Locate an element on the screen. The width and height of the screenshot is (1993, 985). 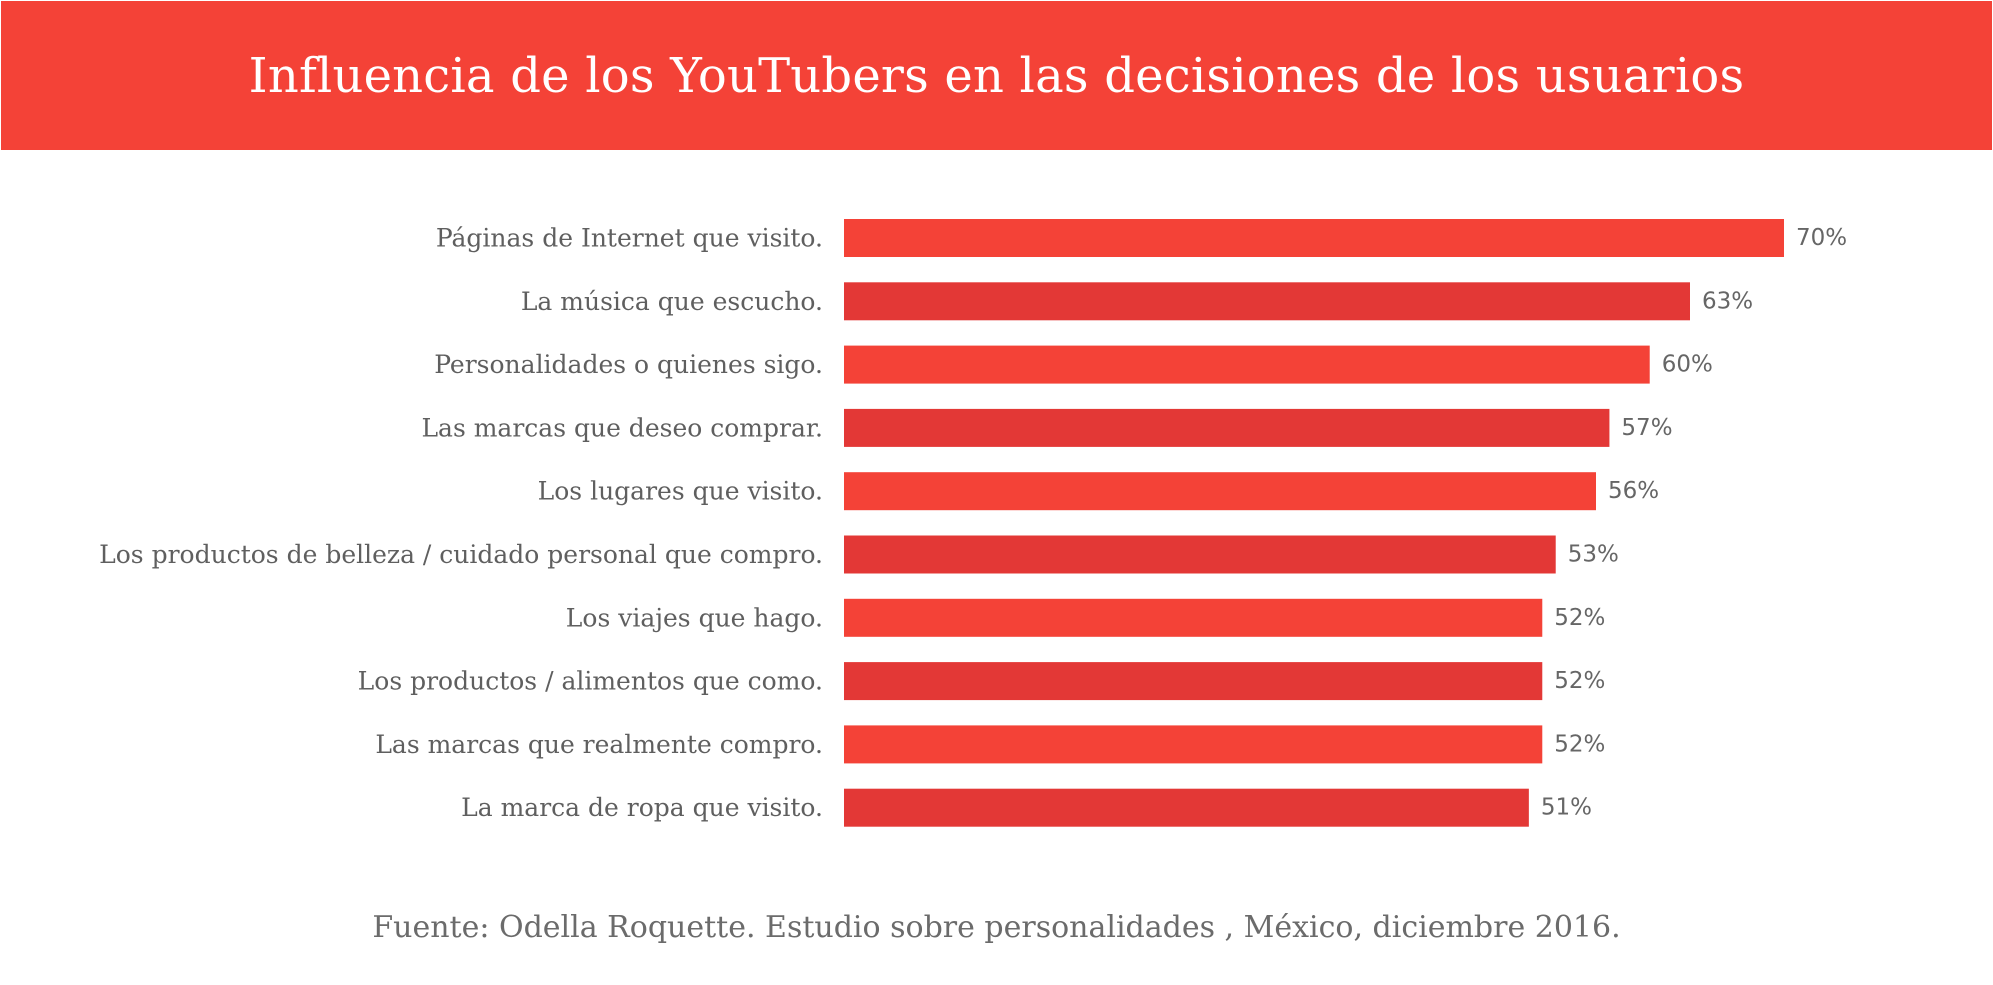
bar-row: Personalidades o quienes sigo. 60% is located at coordinates (1073, 364).